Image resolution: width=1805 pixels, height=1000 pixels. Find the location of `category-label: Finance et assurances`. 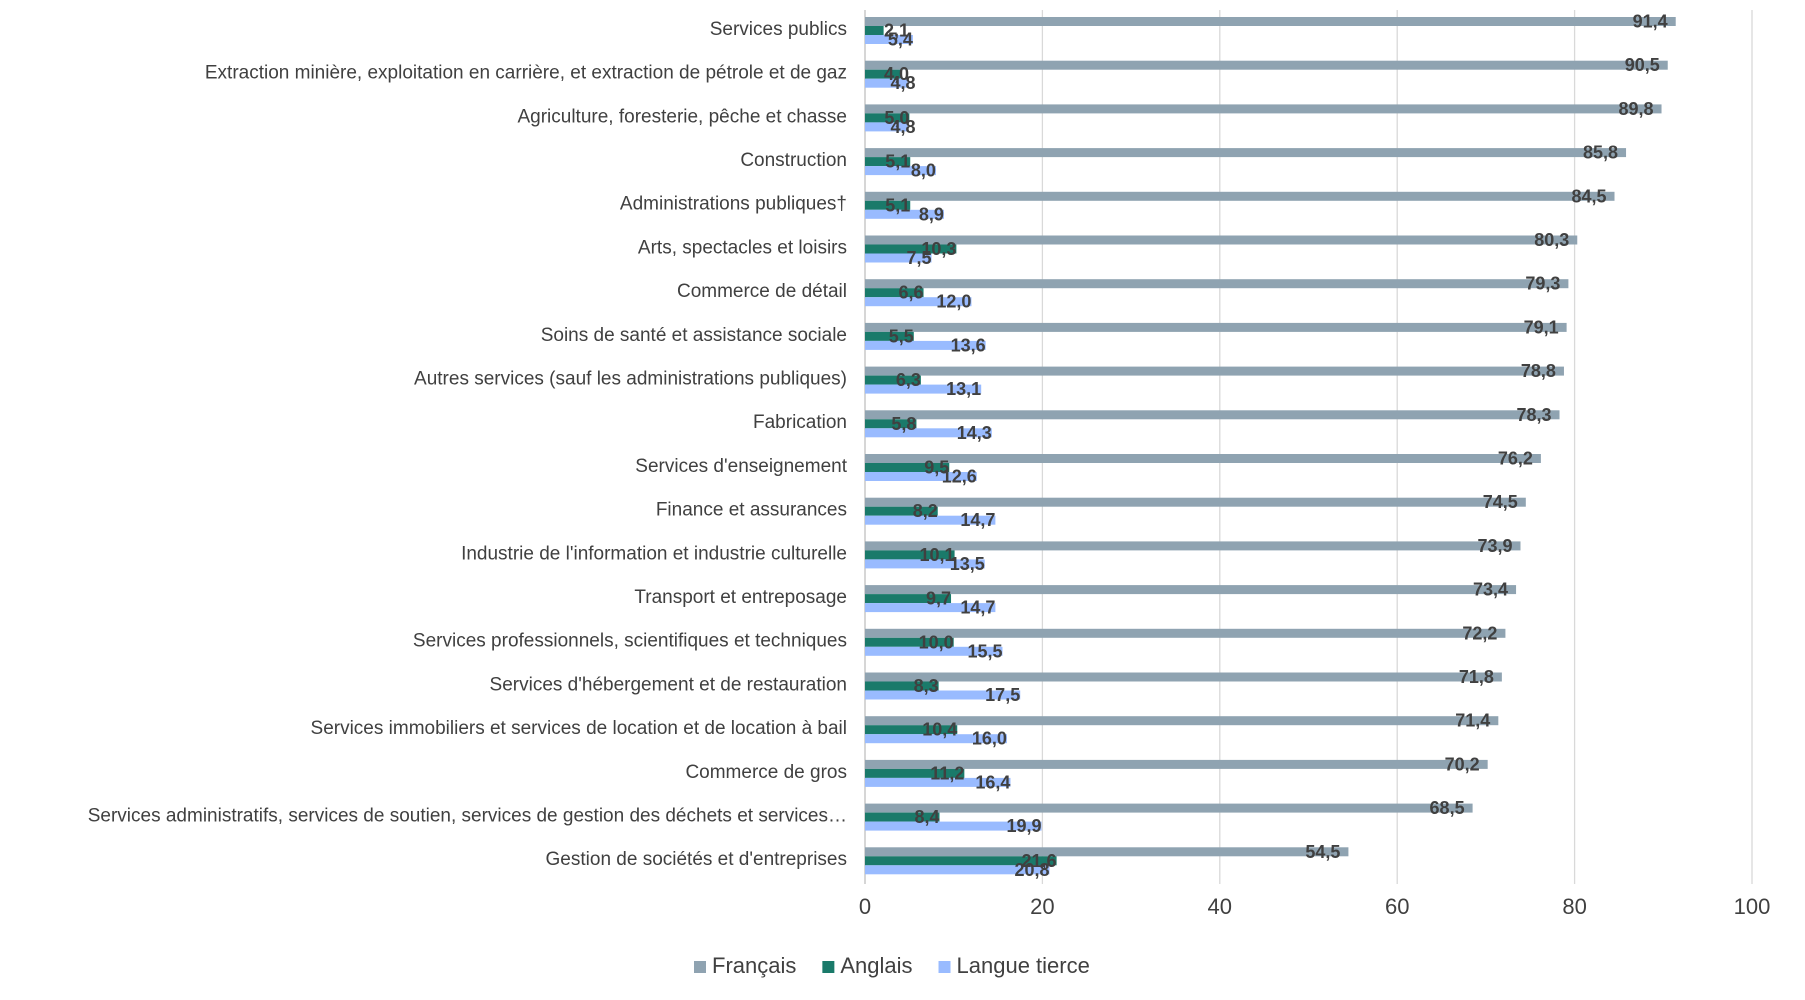

category-label: Finance et assurances is located at coordinates (751, 510).